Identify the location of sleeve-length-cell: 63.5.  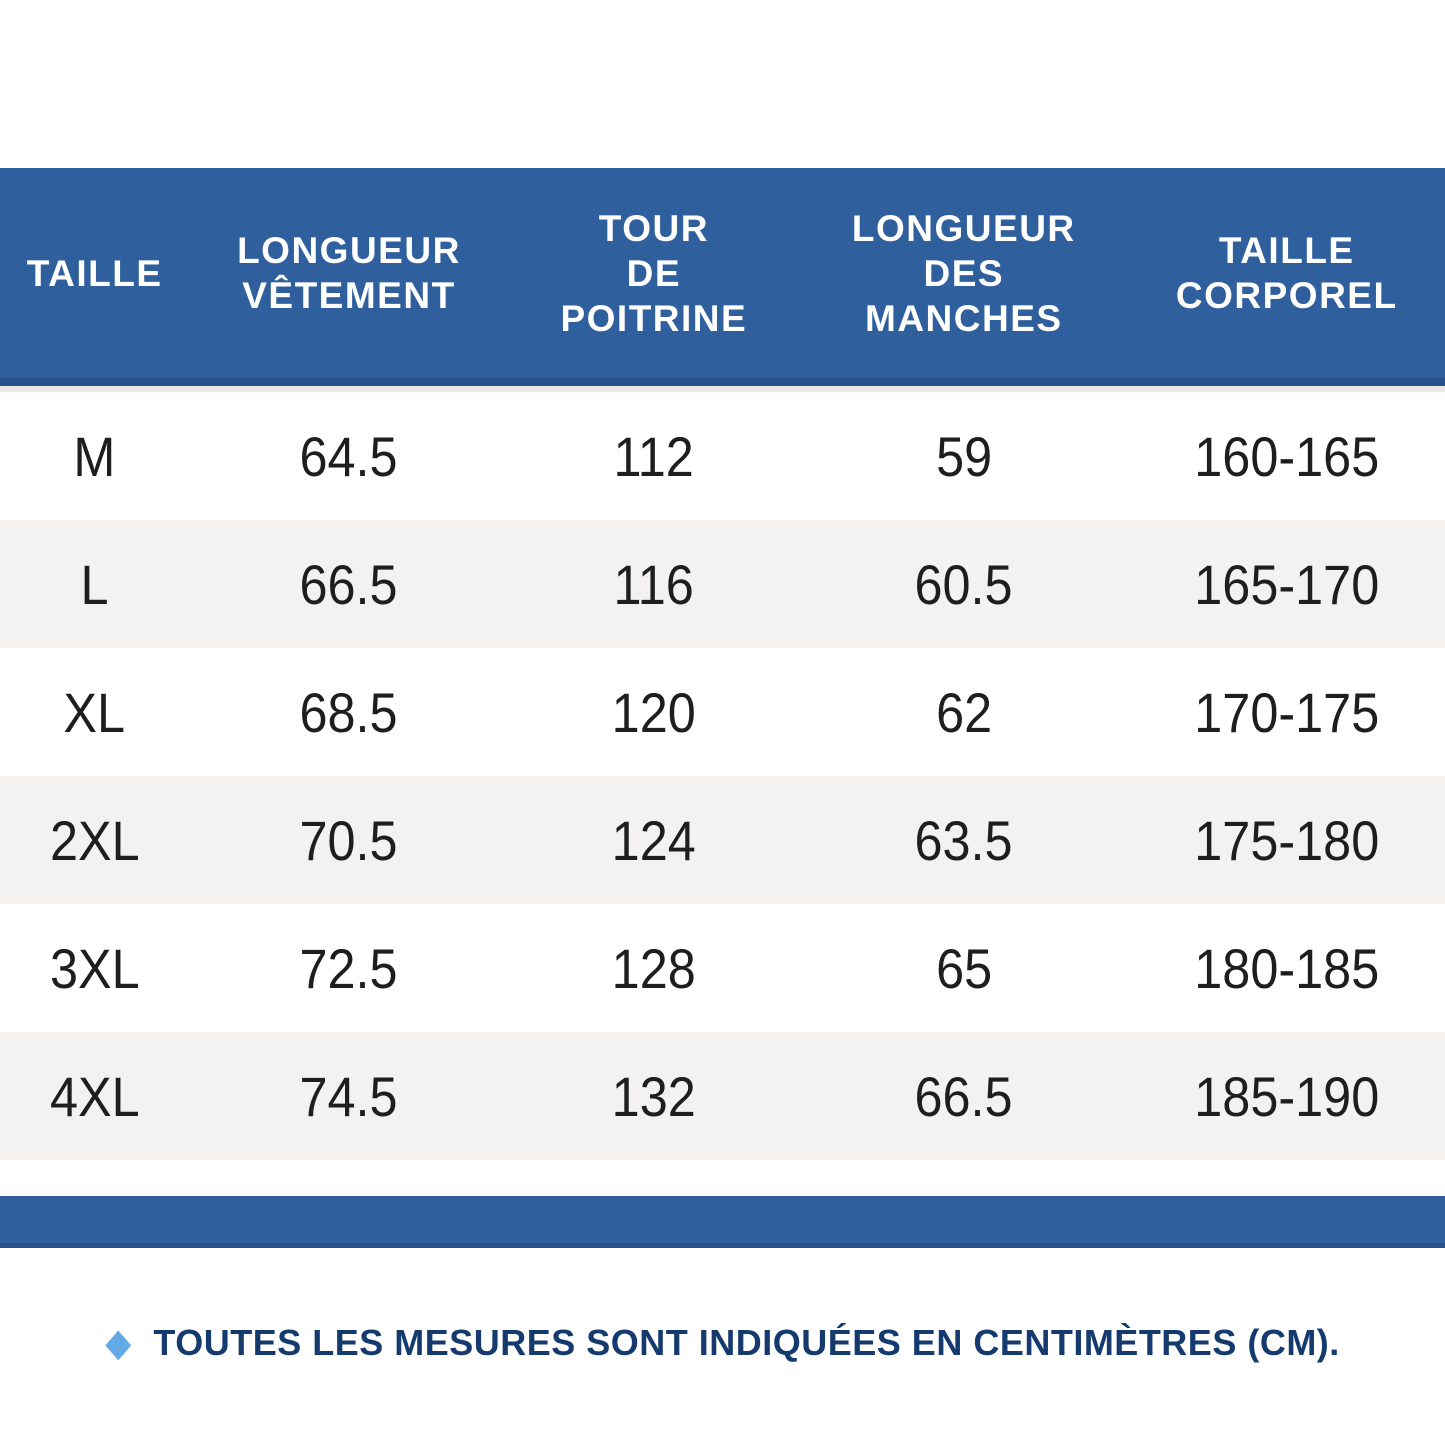
(963, 840).